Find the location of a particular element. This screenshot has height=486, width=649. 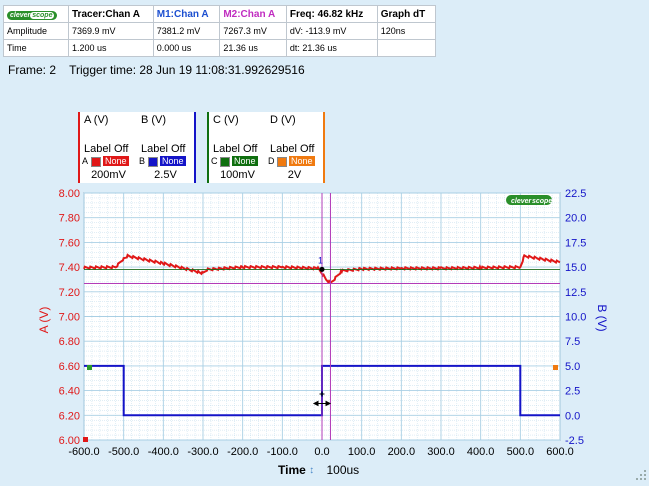

y-right-tick-label: 2.5 is located at coordinates (572, 392).